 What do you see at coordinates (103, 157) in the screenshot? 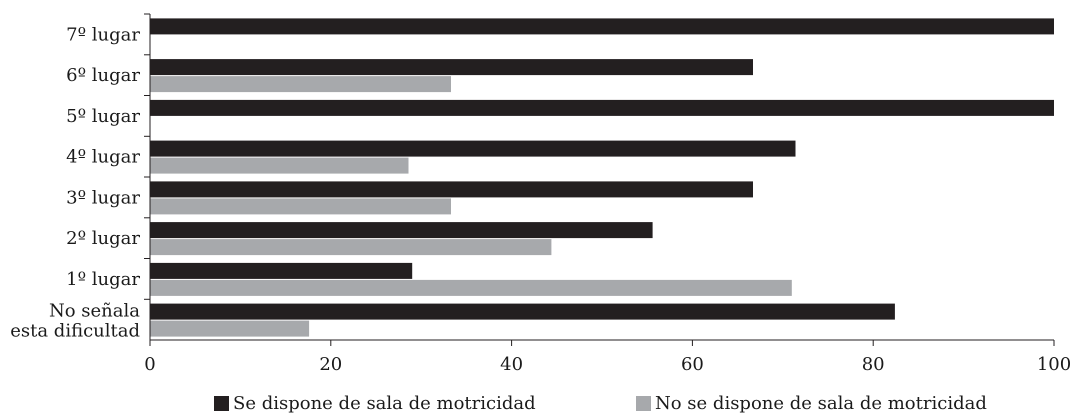
I see `category-label-3: 4º lugar` at bounding box center [103, 157].